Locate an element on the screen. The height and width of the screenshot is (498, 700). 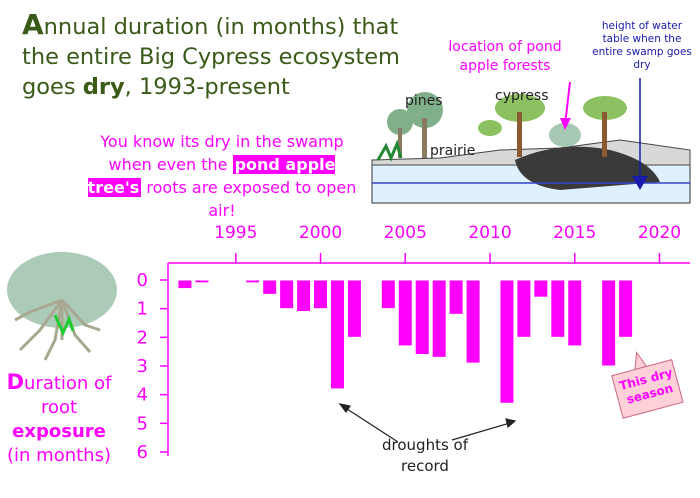
annotation-arrows is located at coordinates (427, 423).